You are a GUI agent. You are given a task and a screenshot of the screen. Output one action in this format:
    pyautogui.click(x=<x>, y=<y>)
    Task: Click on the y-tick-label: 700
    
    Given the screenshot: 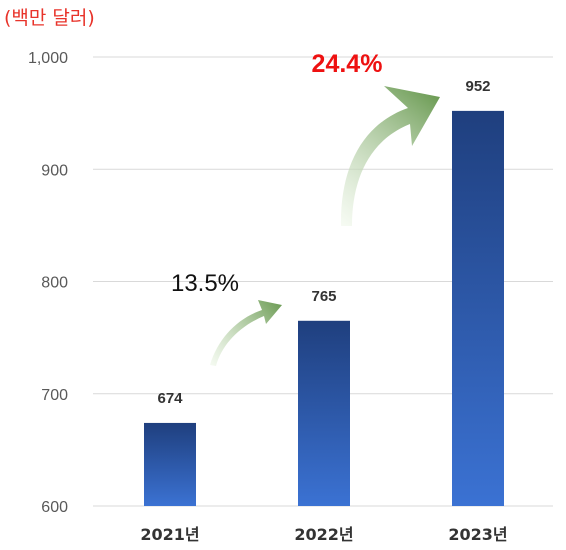 What is the action you would take?
    pyautogui.click(x=54, y=395)
    